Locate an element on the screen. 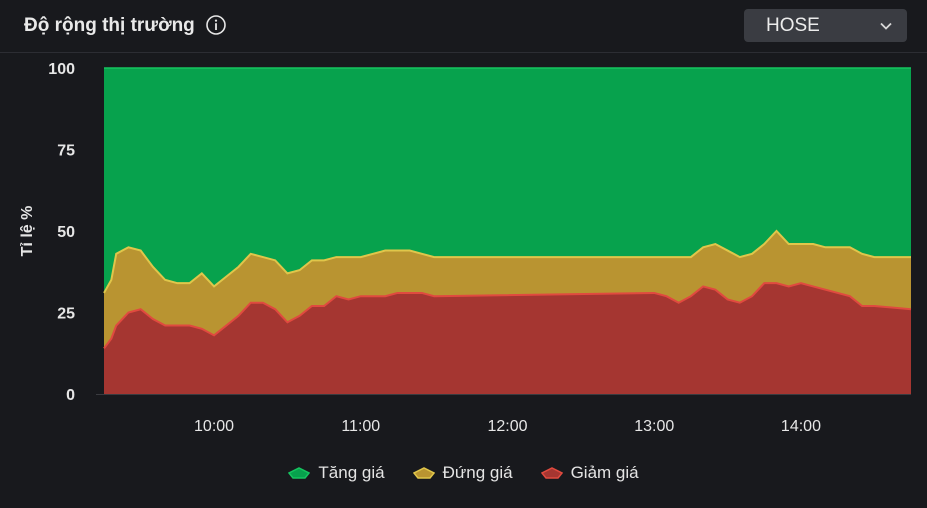 The width and height of the screenshot is (927, 508). legend-item-down: Giảm giá is located at coordinates (589, 473).